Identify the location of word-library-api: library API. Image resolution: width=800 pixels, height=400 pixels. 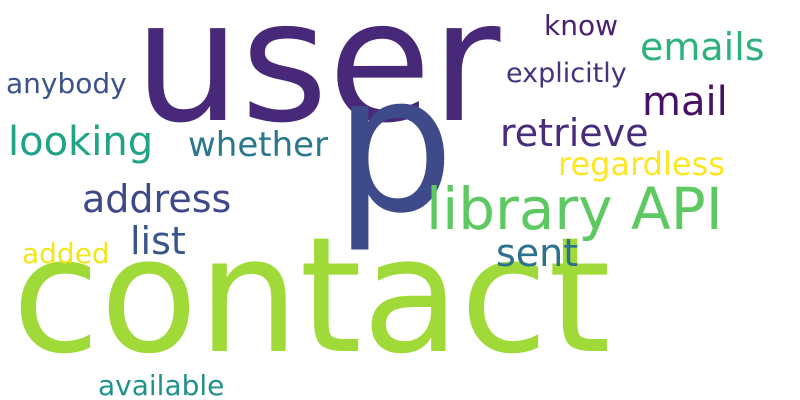
(574, 209).